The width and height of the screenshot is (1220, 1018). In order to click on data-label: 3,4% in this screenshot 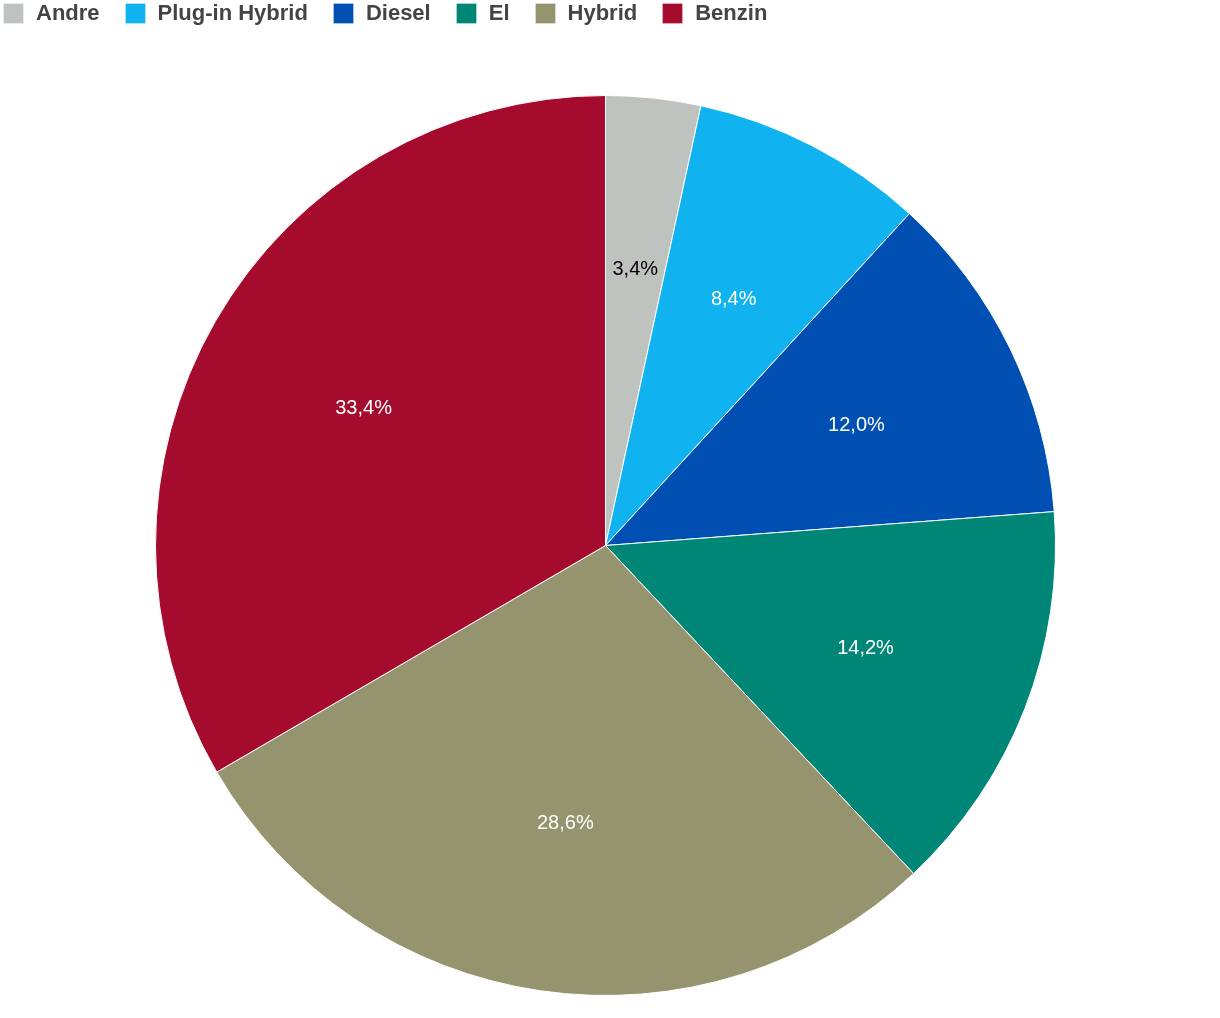, I will do `click(635, 268)`.